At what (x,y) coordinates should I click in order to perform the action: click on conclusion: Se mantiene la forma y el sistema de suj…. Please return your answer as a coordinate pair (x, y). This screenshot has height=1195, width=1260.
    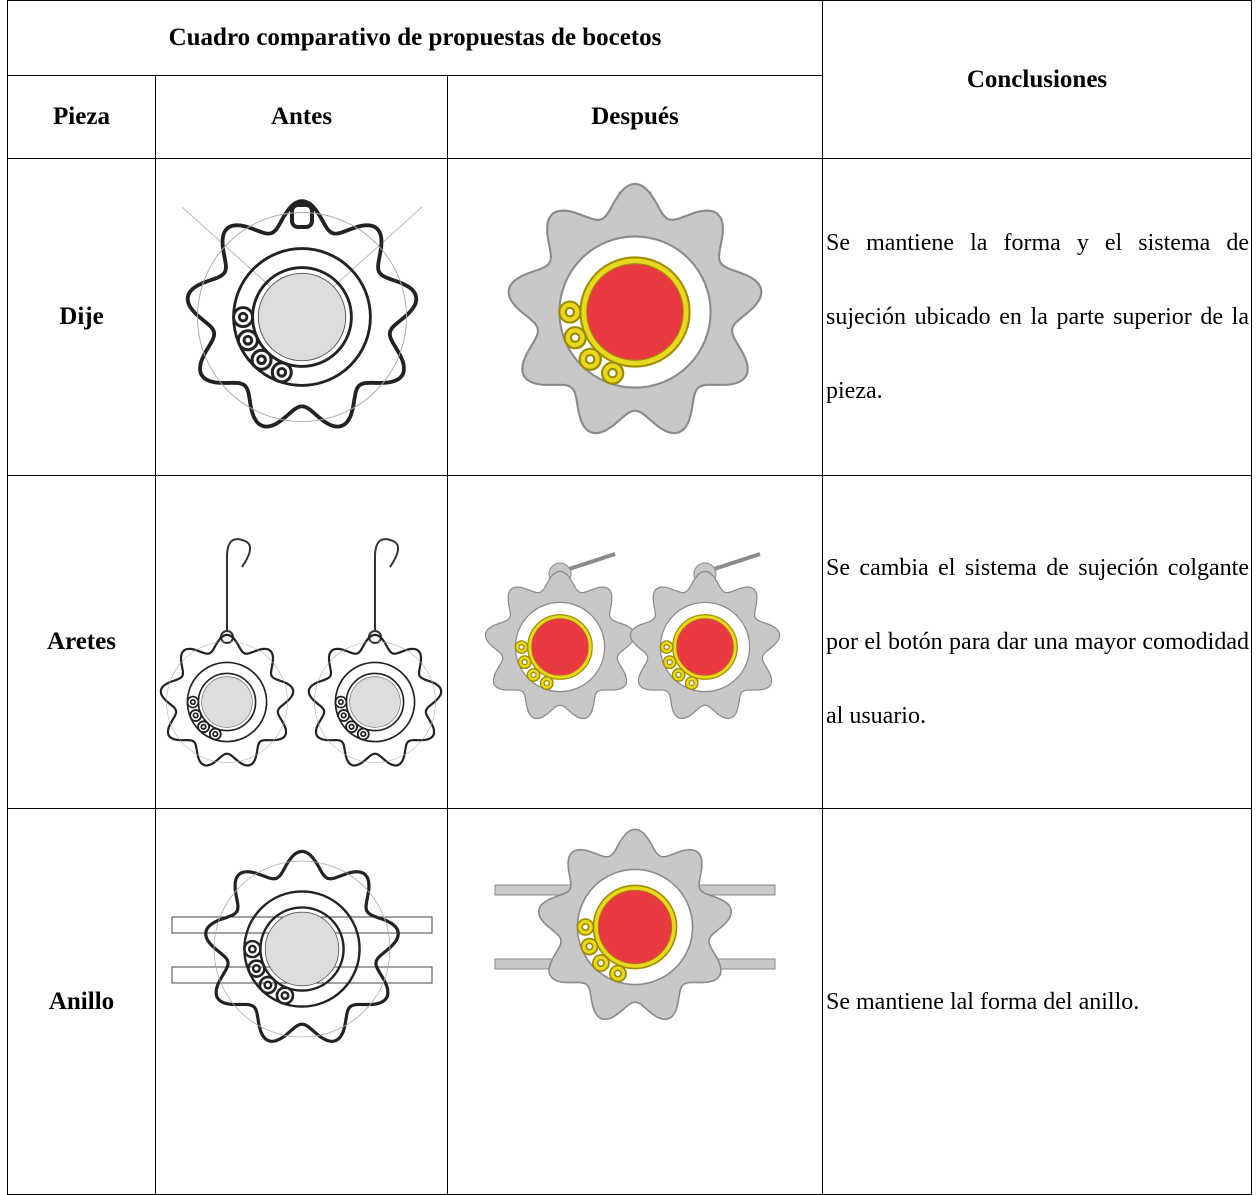
    Looking at the image, I should click on (1037, 317).